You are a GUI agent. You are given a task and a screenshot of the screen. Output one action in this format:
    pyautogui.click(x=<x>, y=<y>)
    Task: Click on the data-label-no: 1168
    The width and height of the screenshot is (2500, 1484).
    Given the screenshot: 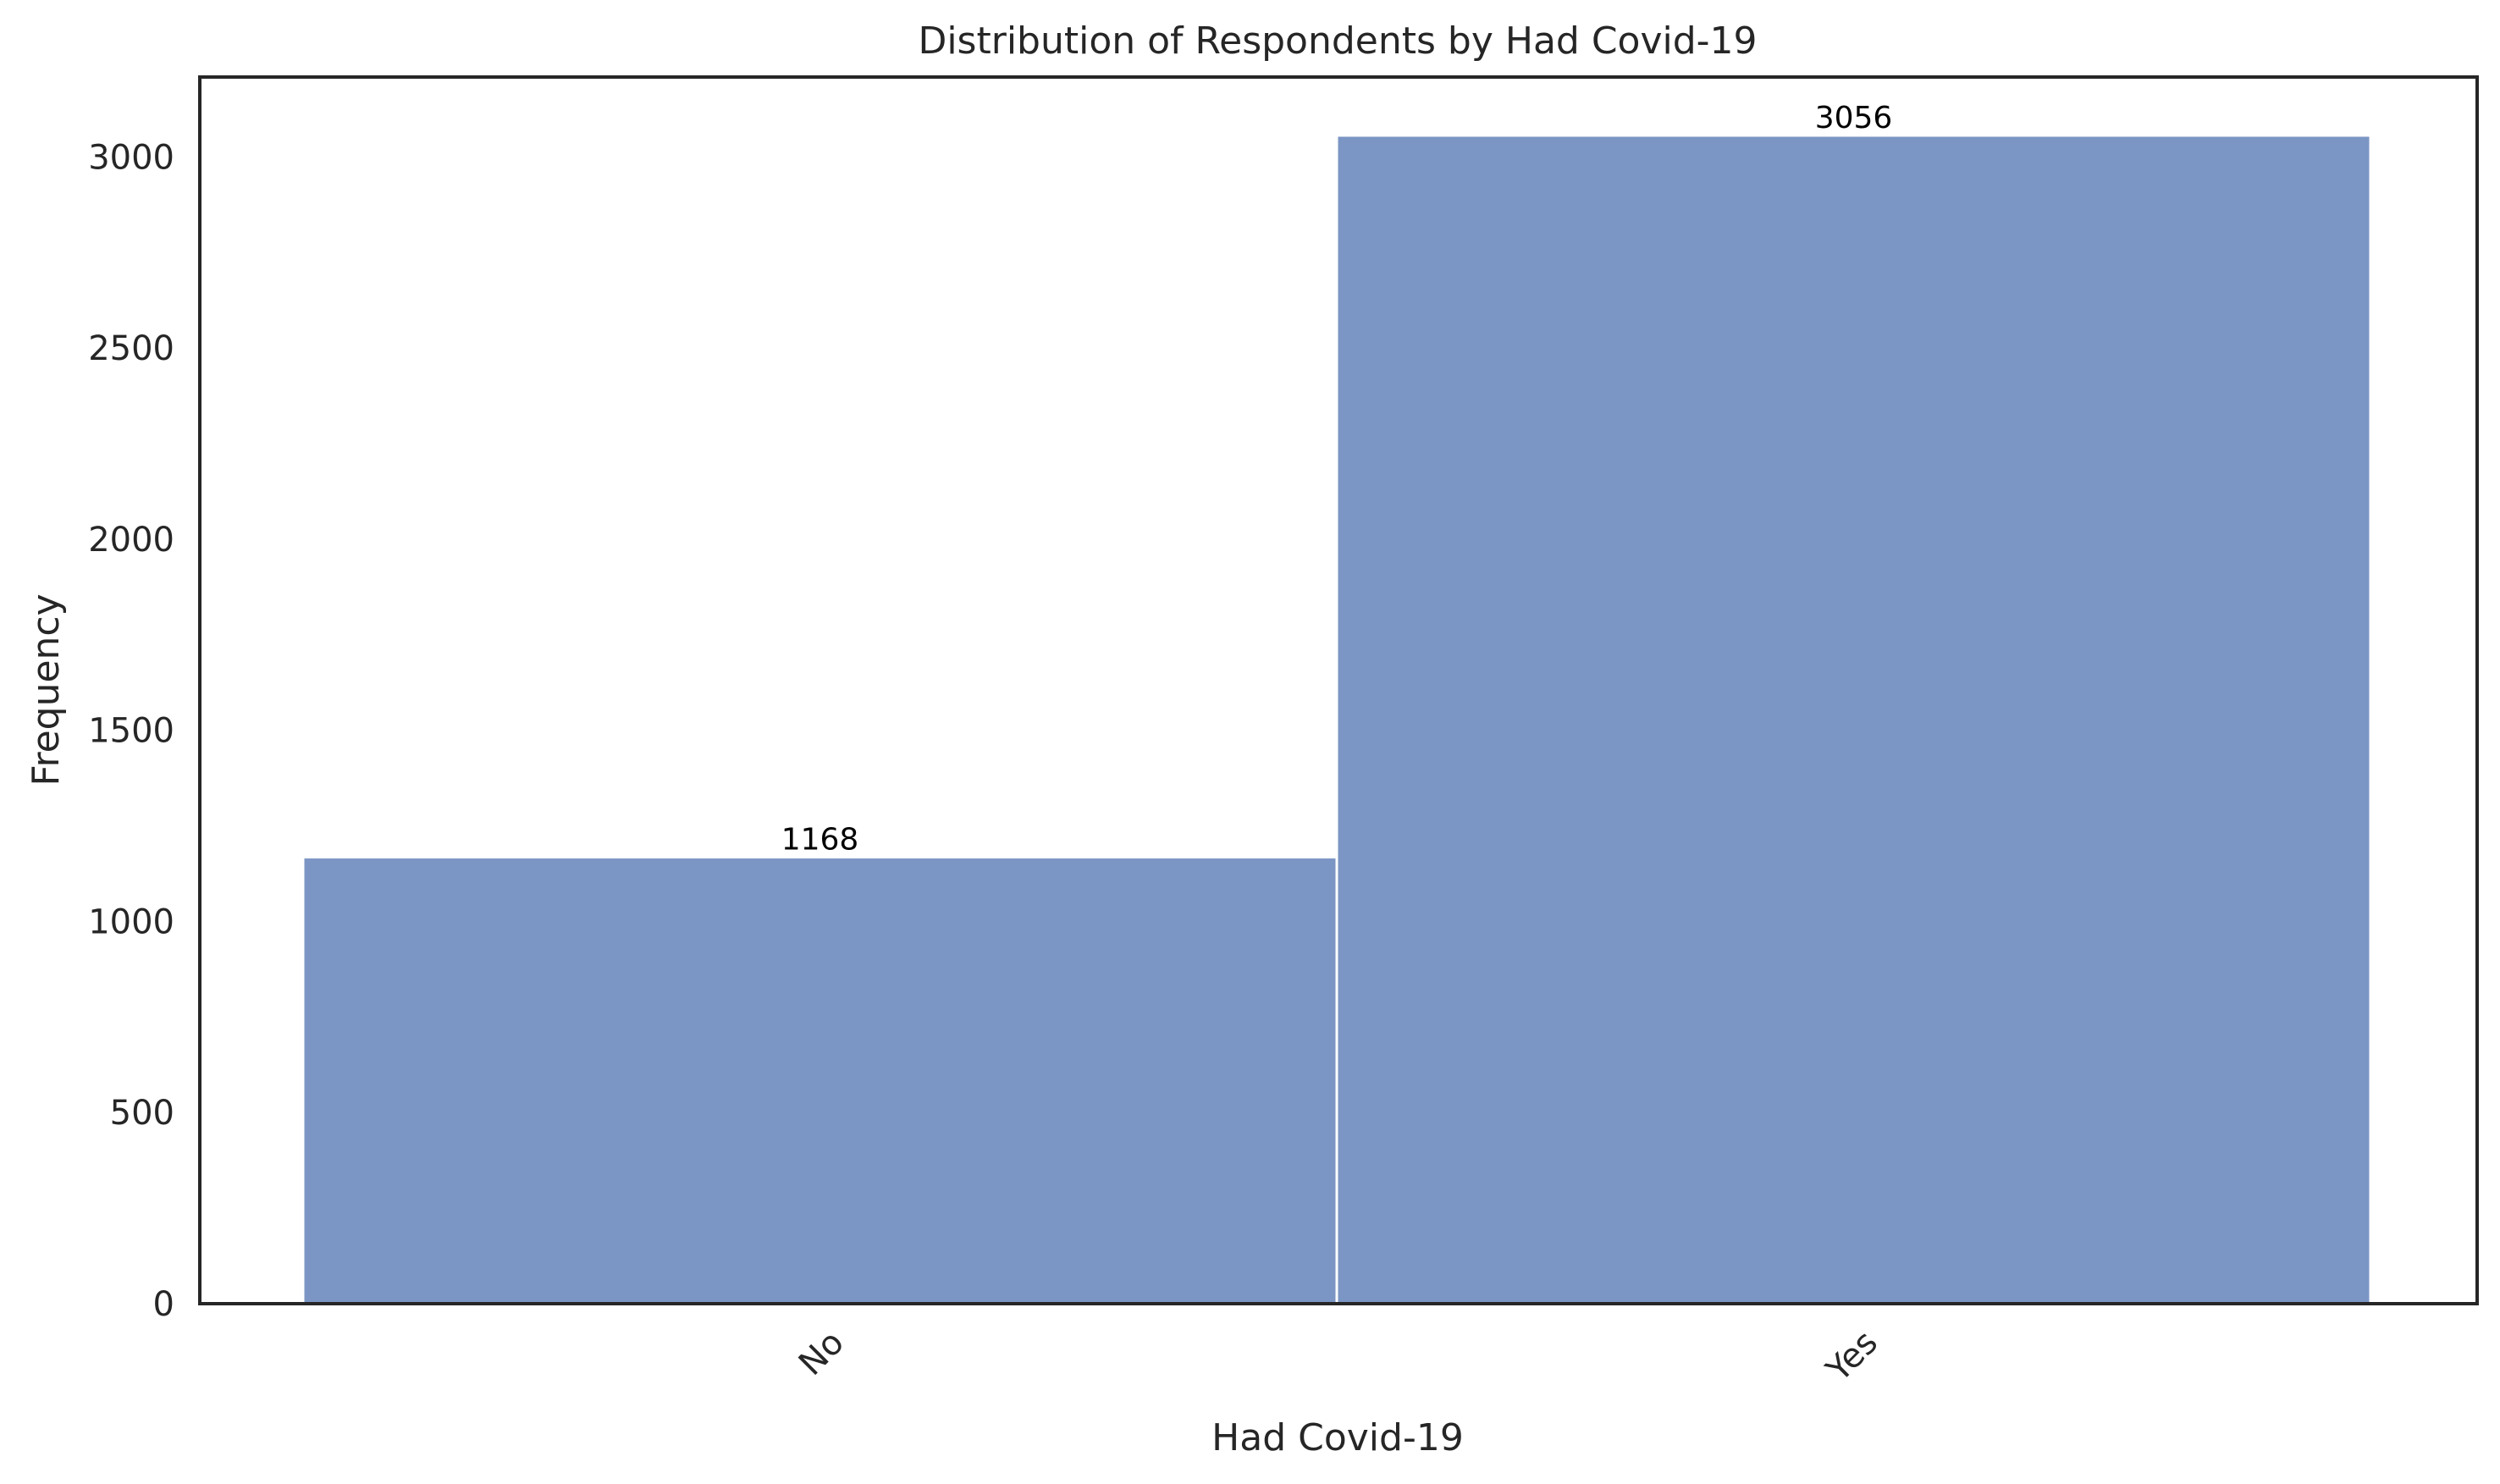 What is the action you would take?
    pyautogui.click(x=820, y=840)
    